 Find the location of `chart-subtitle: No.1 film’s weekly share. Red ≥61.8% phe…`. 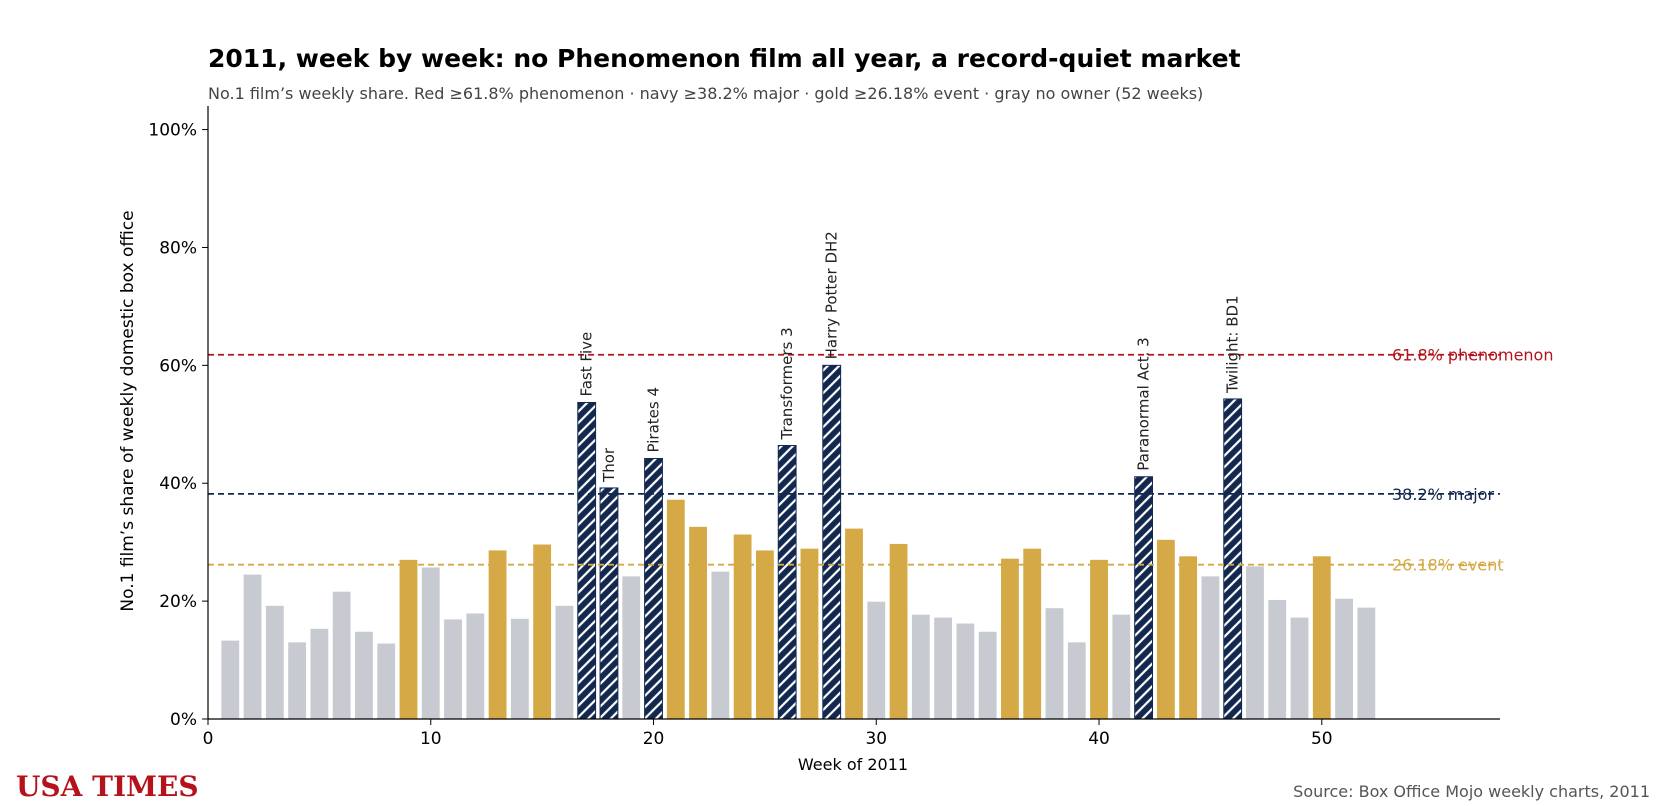

chart-subtitle: No.1 film’s weekly share. Red ≥61.8% phe… is located at coordinates (706, 93).